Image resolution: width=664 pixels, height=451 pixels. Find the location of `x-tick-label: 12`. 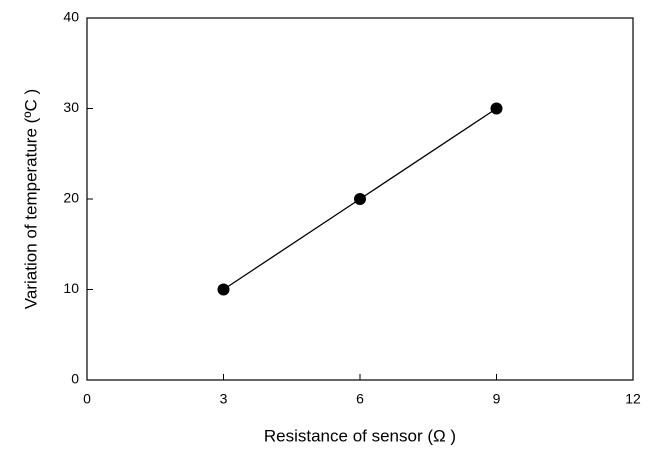

x-tick-label: 12 is located at coordinates (633, 399).